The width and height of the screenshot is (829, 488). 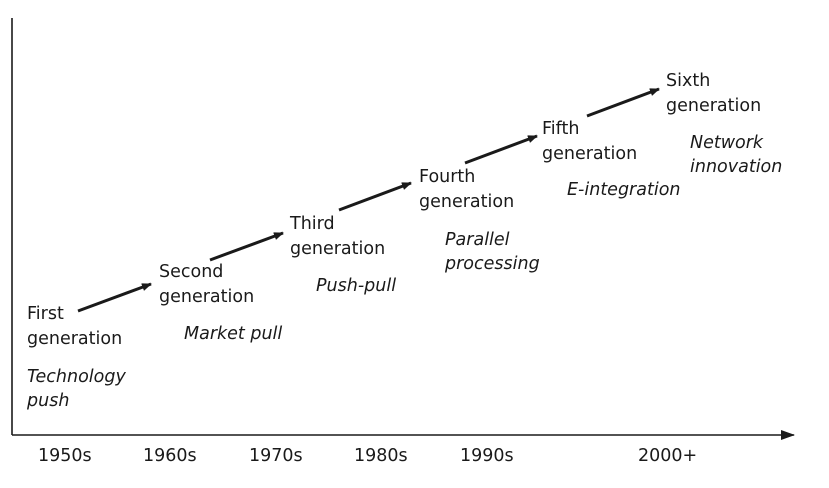 What do you see at coordinates (75, 326) in the screenshot?
I see `generation-1-title: First generation` at bounding box center [75, 326].